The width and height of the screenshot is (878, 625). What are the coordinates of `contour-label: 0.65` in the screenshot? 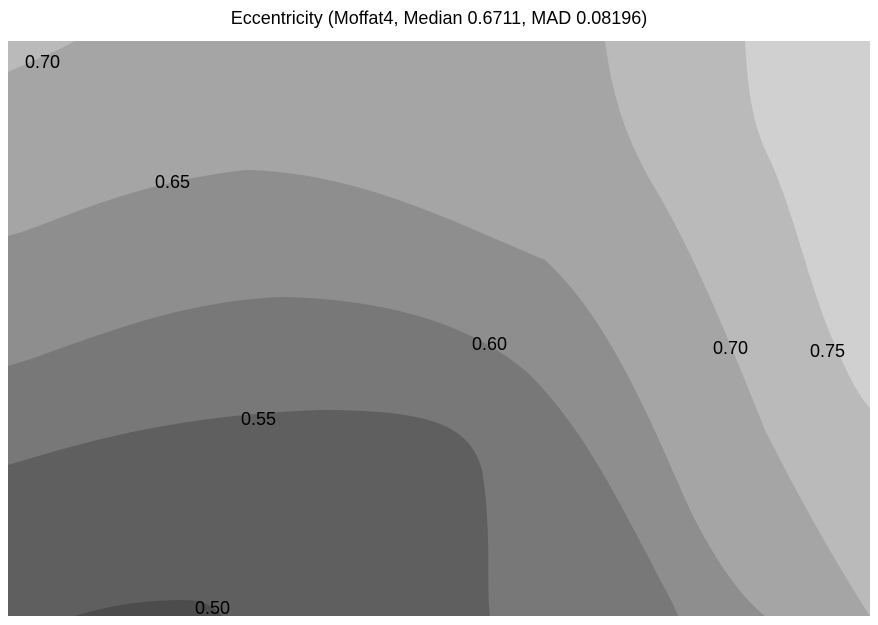 It's located at (172, 182).